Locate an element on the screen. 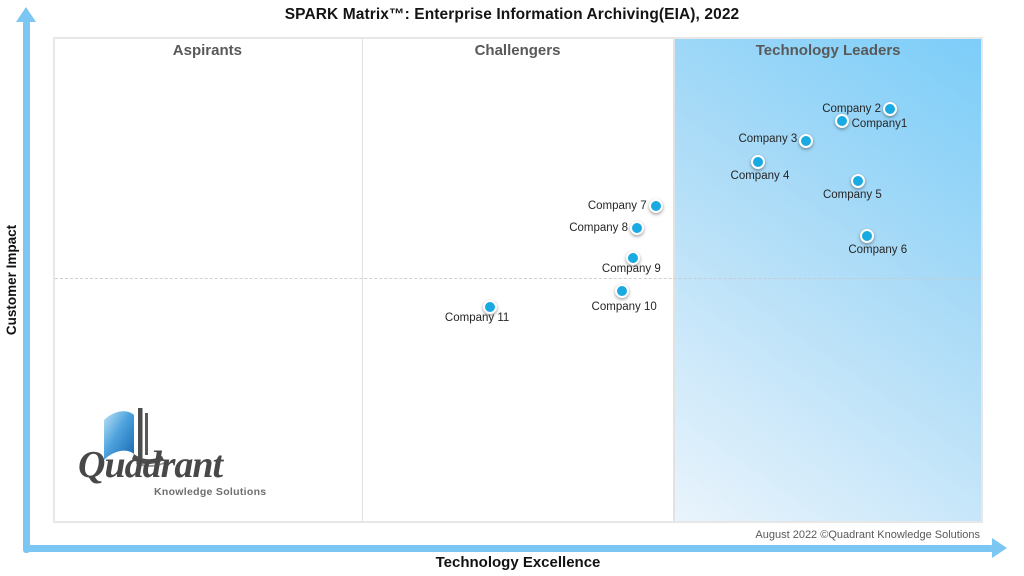 The height and width of the screenshot is (576, 1024). horizontal-divider is located at coordinates (518, 279).